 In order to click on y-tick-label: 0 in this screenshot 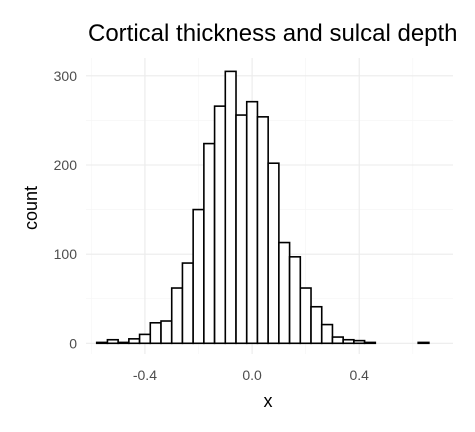, I will do `click(73, 343)`.